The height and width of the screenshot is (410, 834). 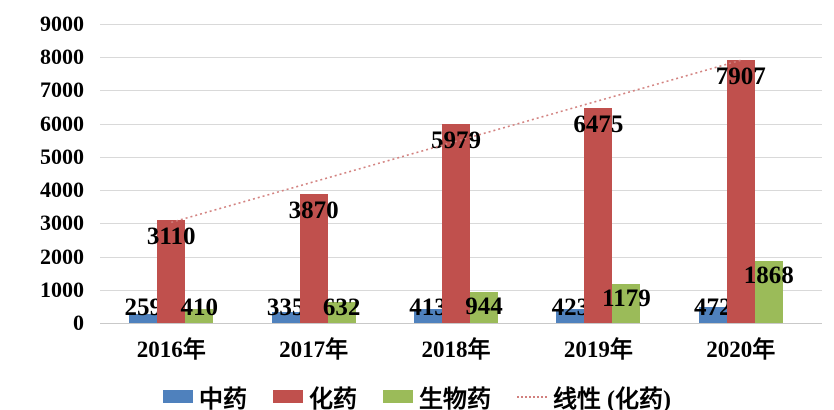 I want to click on data-label: 335, so click(x=285, y=307).